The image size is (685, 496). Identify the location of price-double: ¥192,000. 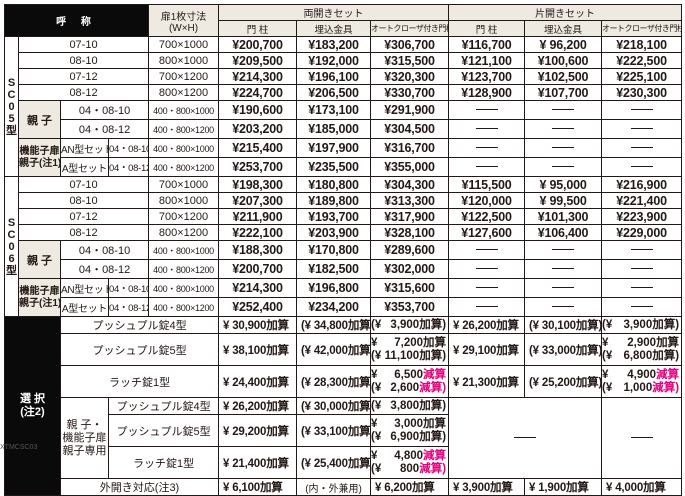
(334, 60).